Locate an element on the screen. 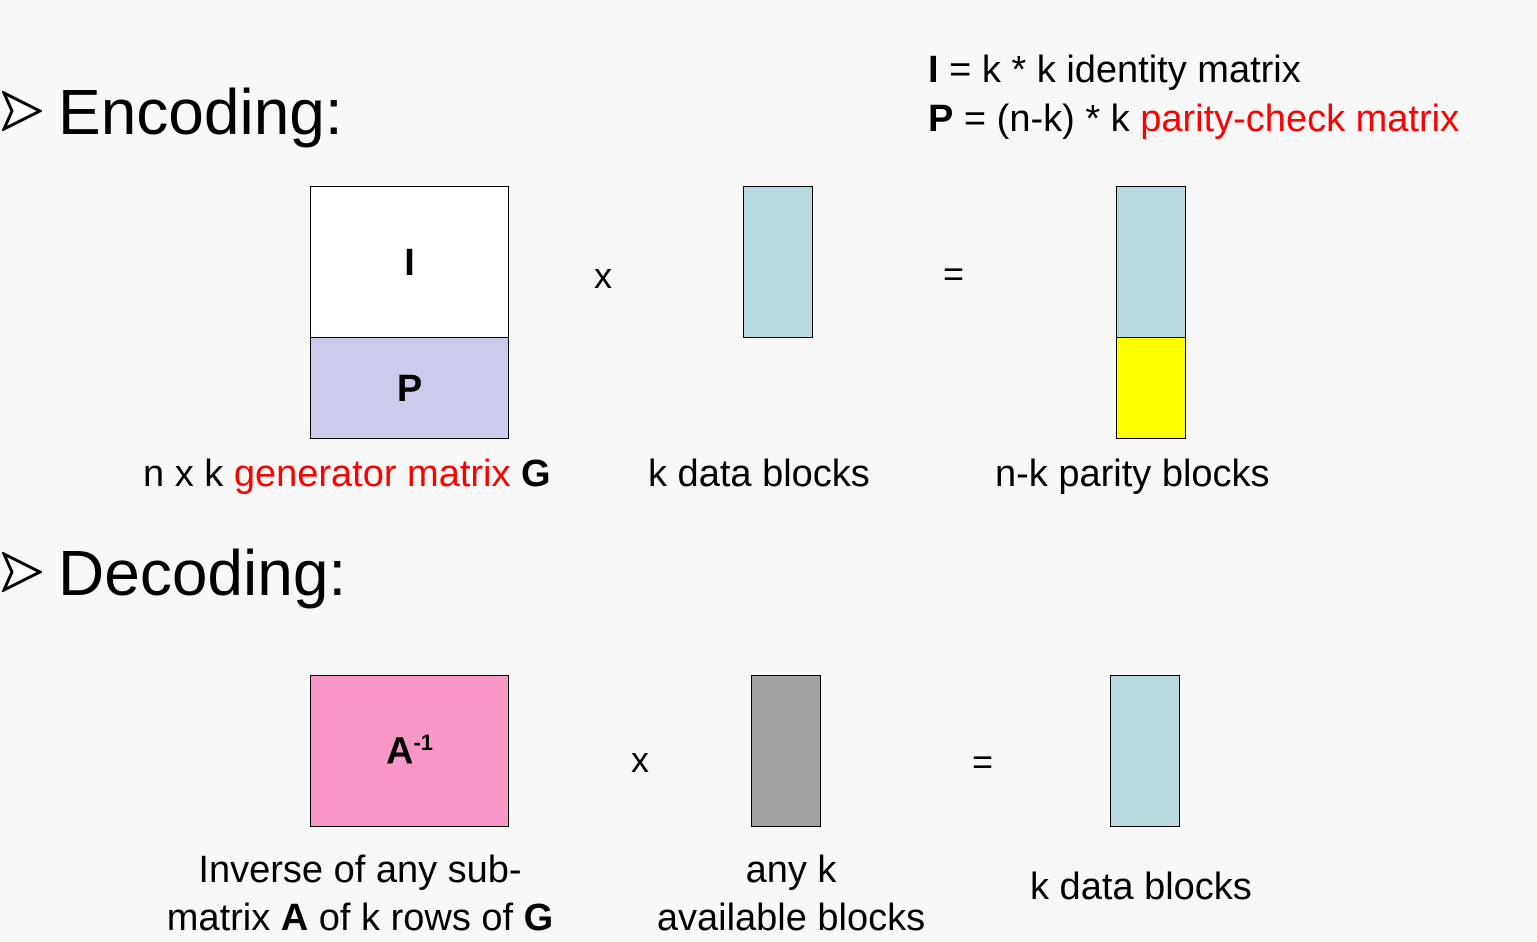 This screenshot has width=1537, height=942. parity-label: P is located at coordinates (409, 389).